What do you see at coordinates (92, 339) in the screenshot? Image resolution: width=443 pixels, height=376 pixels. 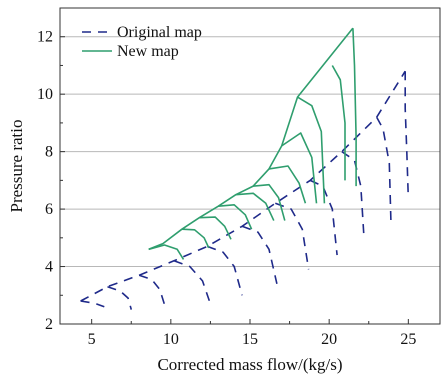 I see `x-tick-label-5: 5` at bounding box center [92, 339].